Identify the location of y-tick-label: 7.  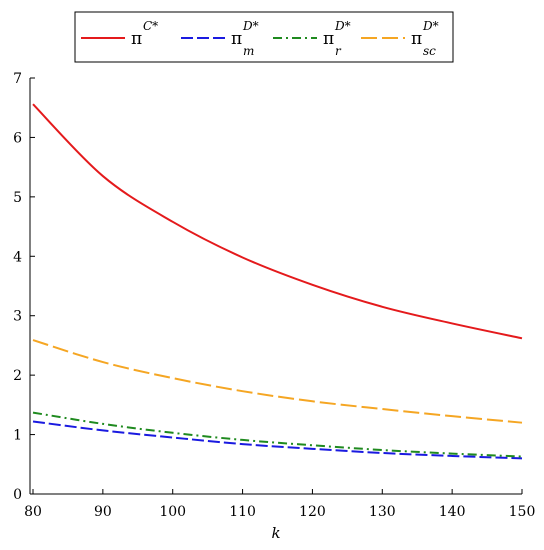
(17, 79).